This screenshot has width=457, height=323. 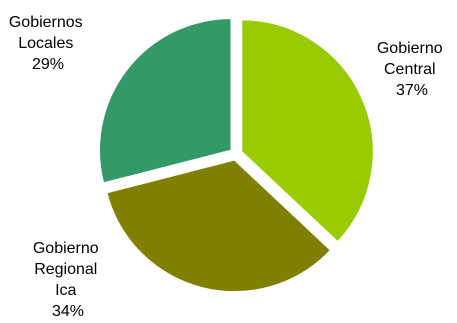 What do you see at coordinates (48, 43) in the screenshot?
I see `label-gobiernos-locales: Gobiernos Locales 29%` at bounding box center [48, 43].